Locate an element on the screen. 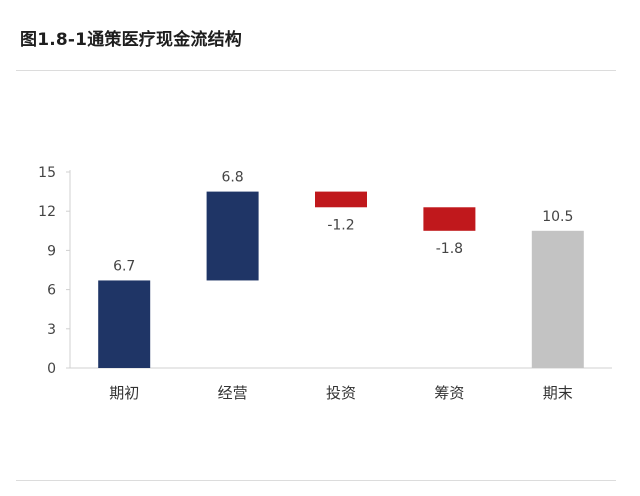 This screenshot has height=496, width=640. y-tick-label: 0 is located at coordinates (51, 369).